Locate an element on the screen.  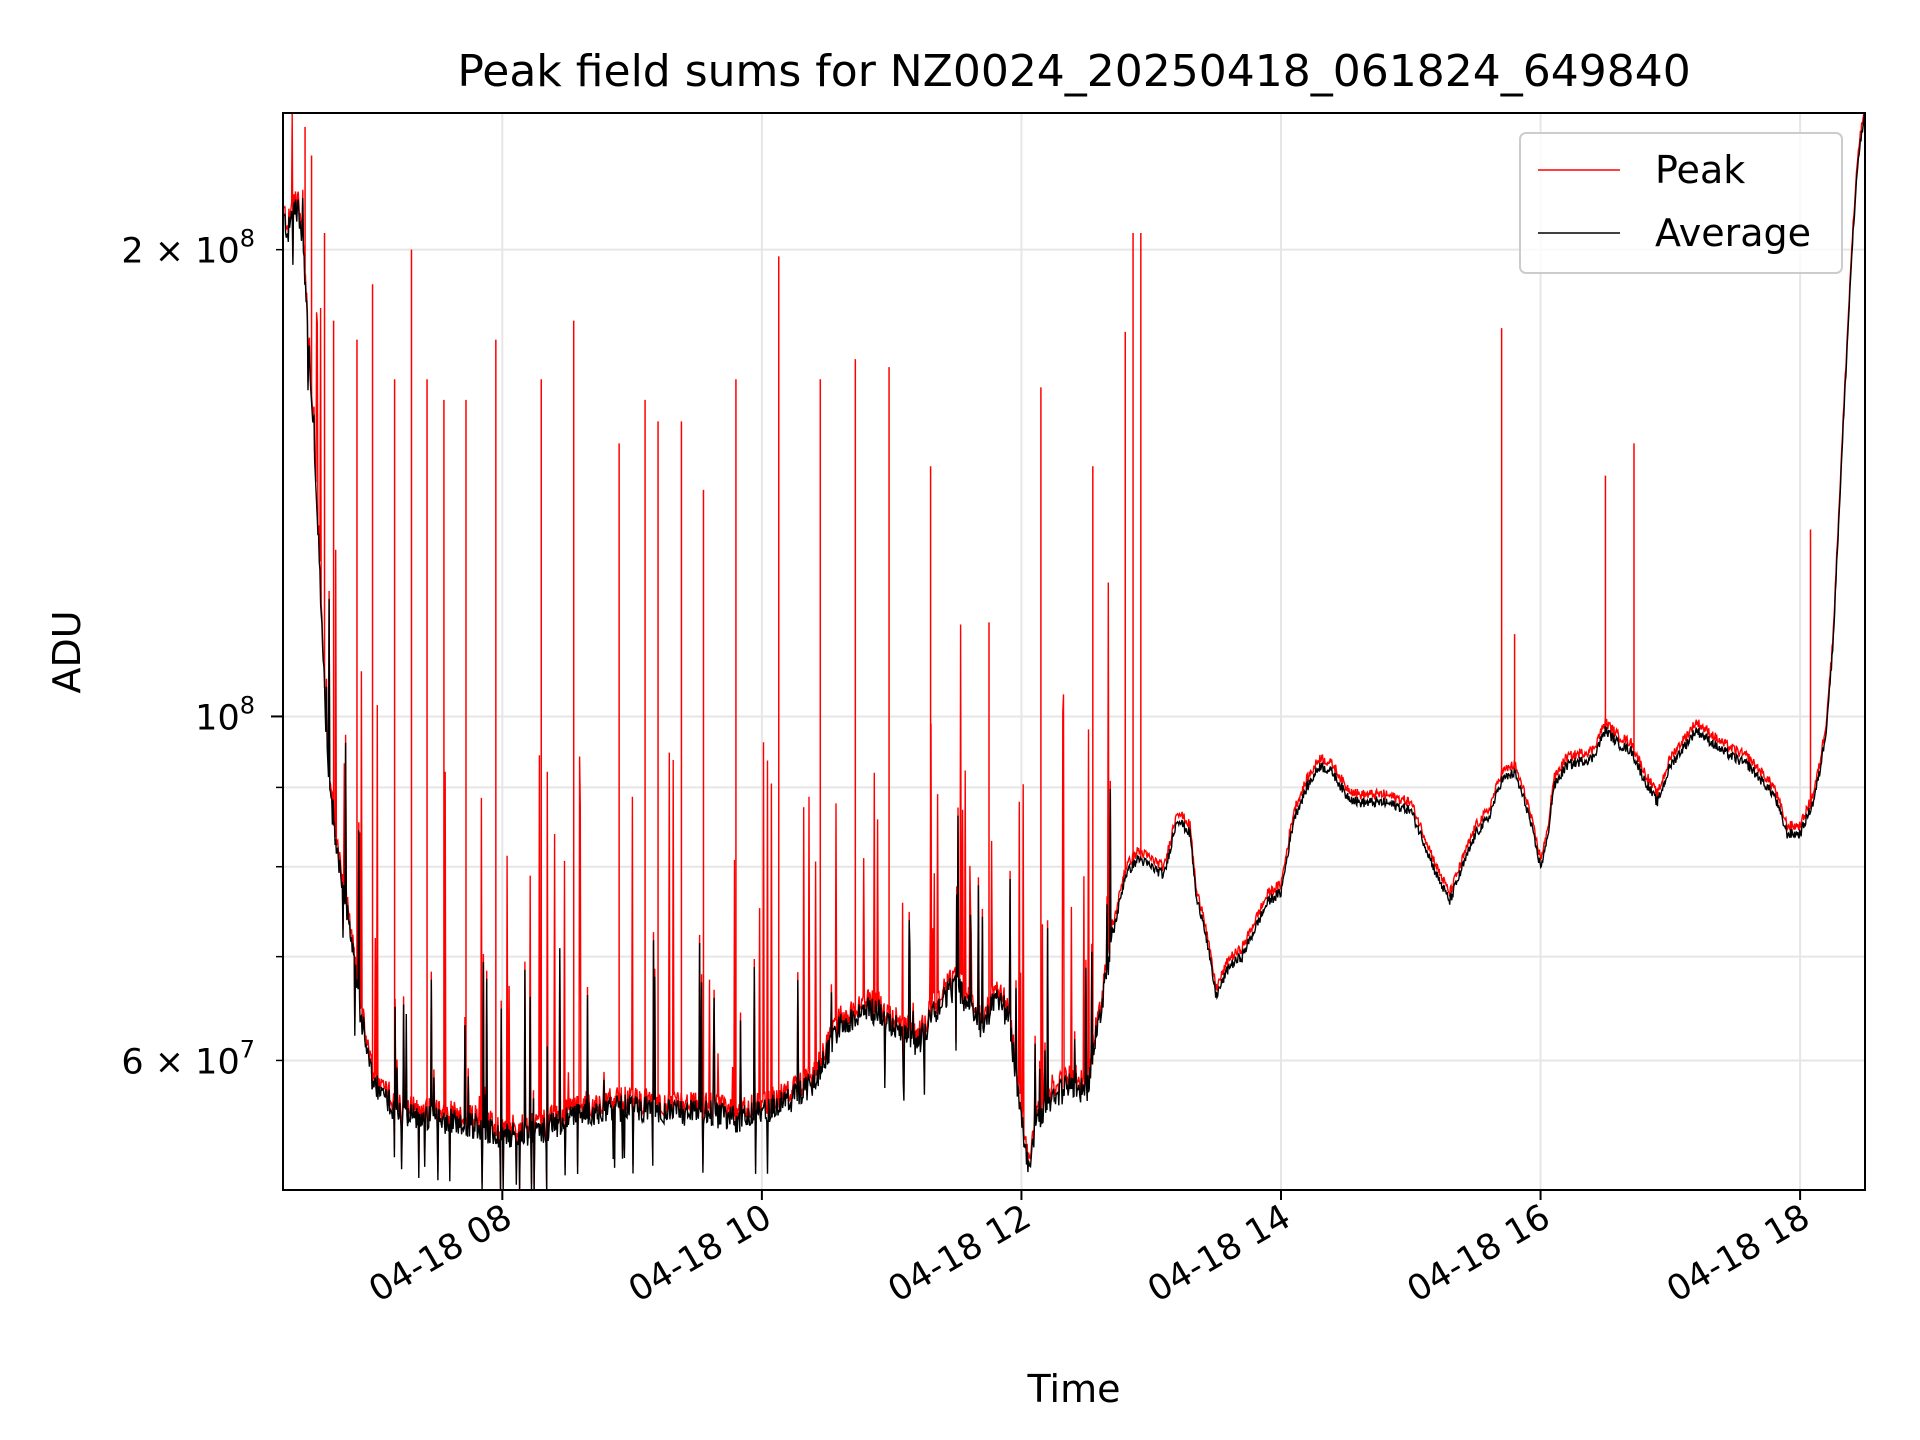
y-tick-label: 108 is located at coordinates (225, 714).